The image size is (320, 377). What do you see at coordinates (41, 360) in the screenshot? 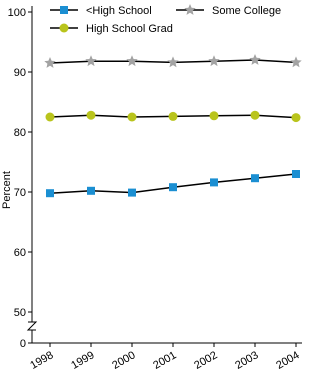
I see `x-tick-label: 1998` at bounding box center [41, 360].